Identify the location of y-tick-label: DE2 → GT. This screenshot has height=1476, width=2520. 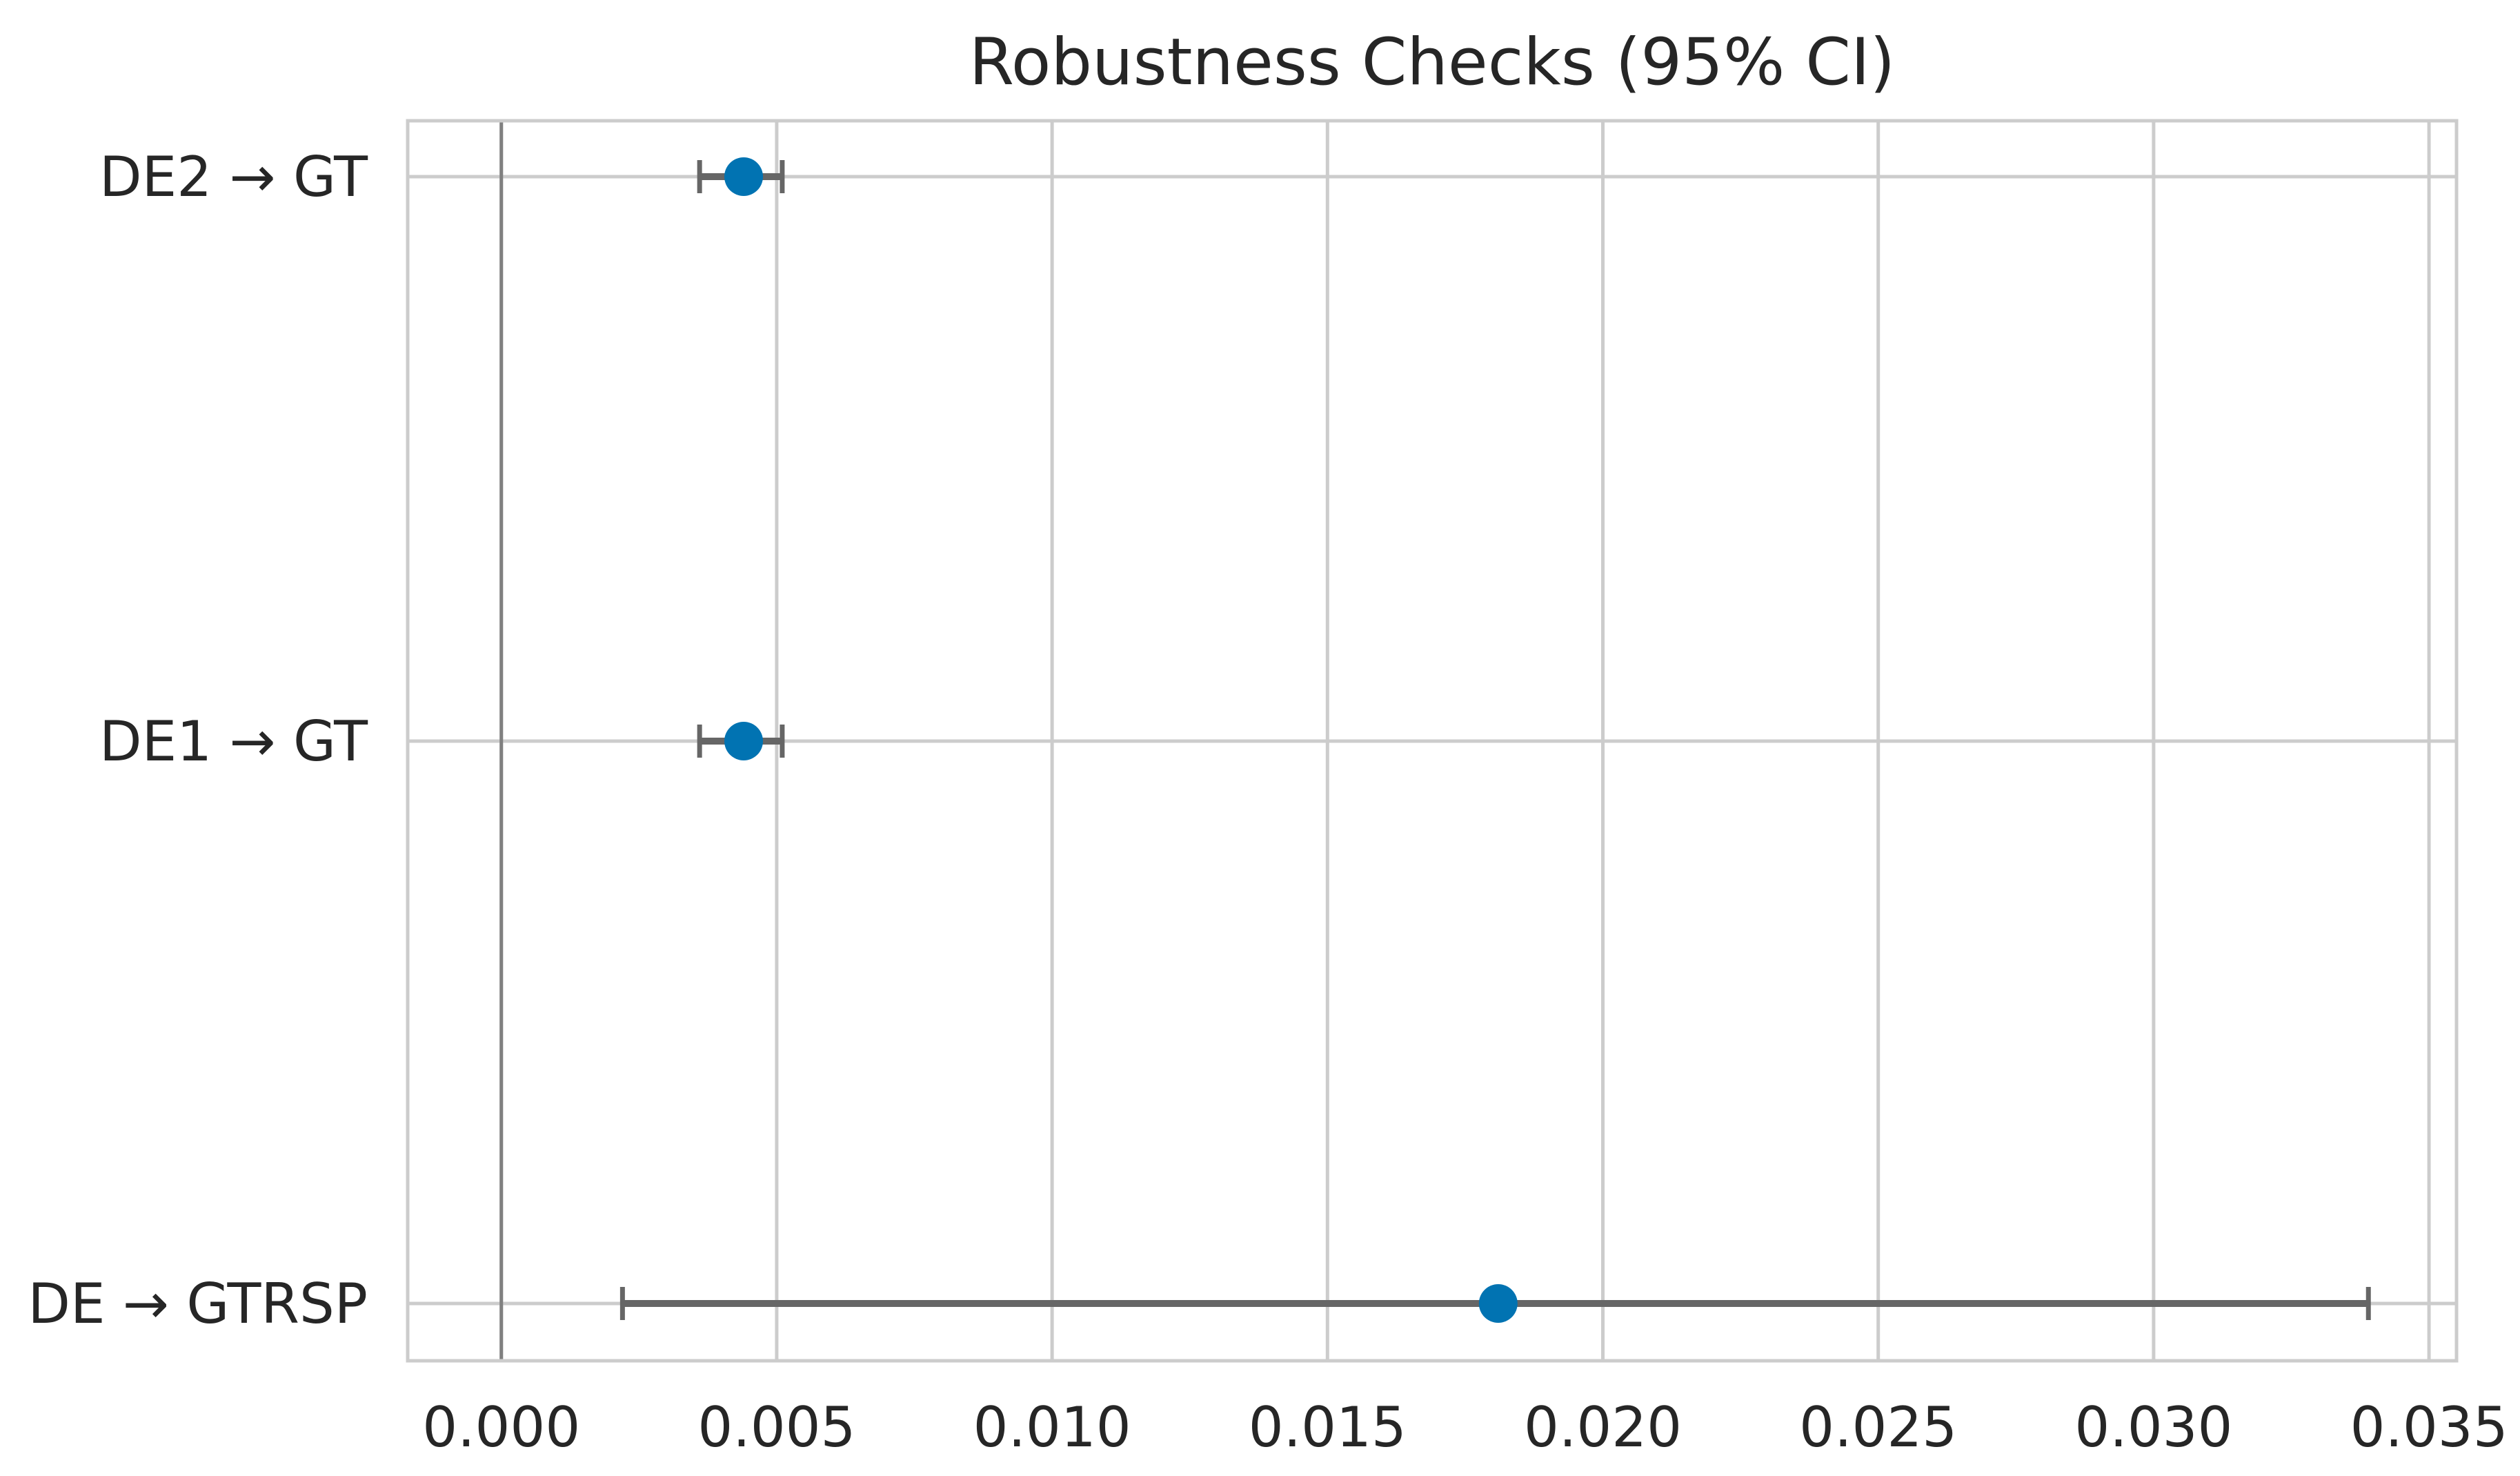
(233, 177).